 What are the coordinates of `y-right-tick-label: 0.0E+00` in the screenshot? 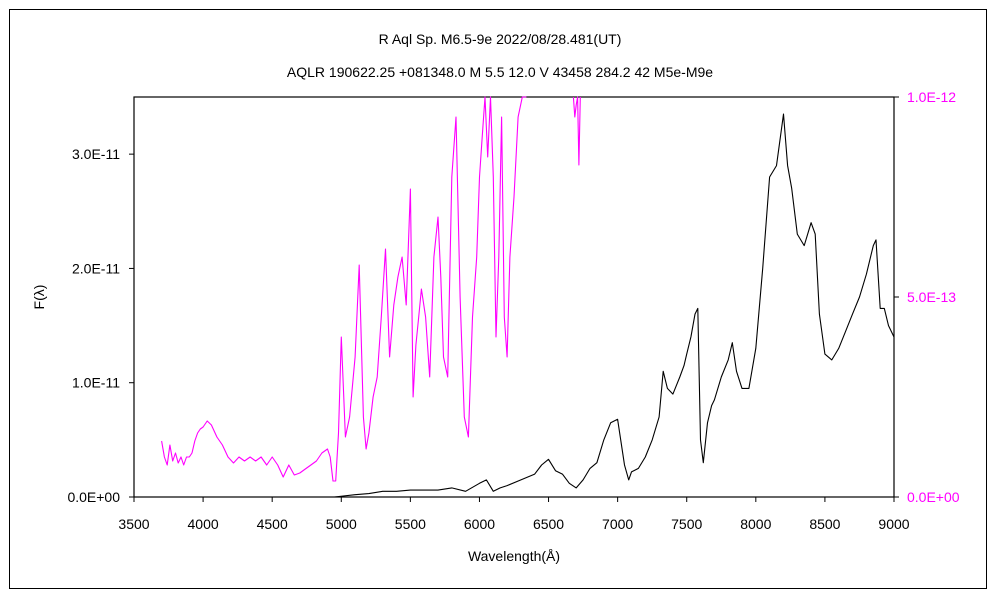 It's located at (933, 497).